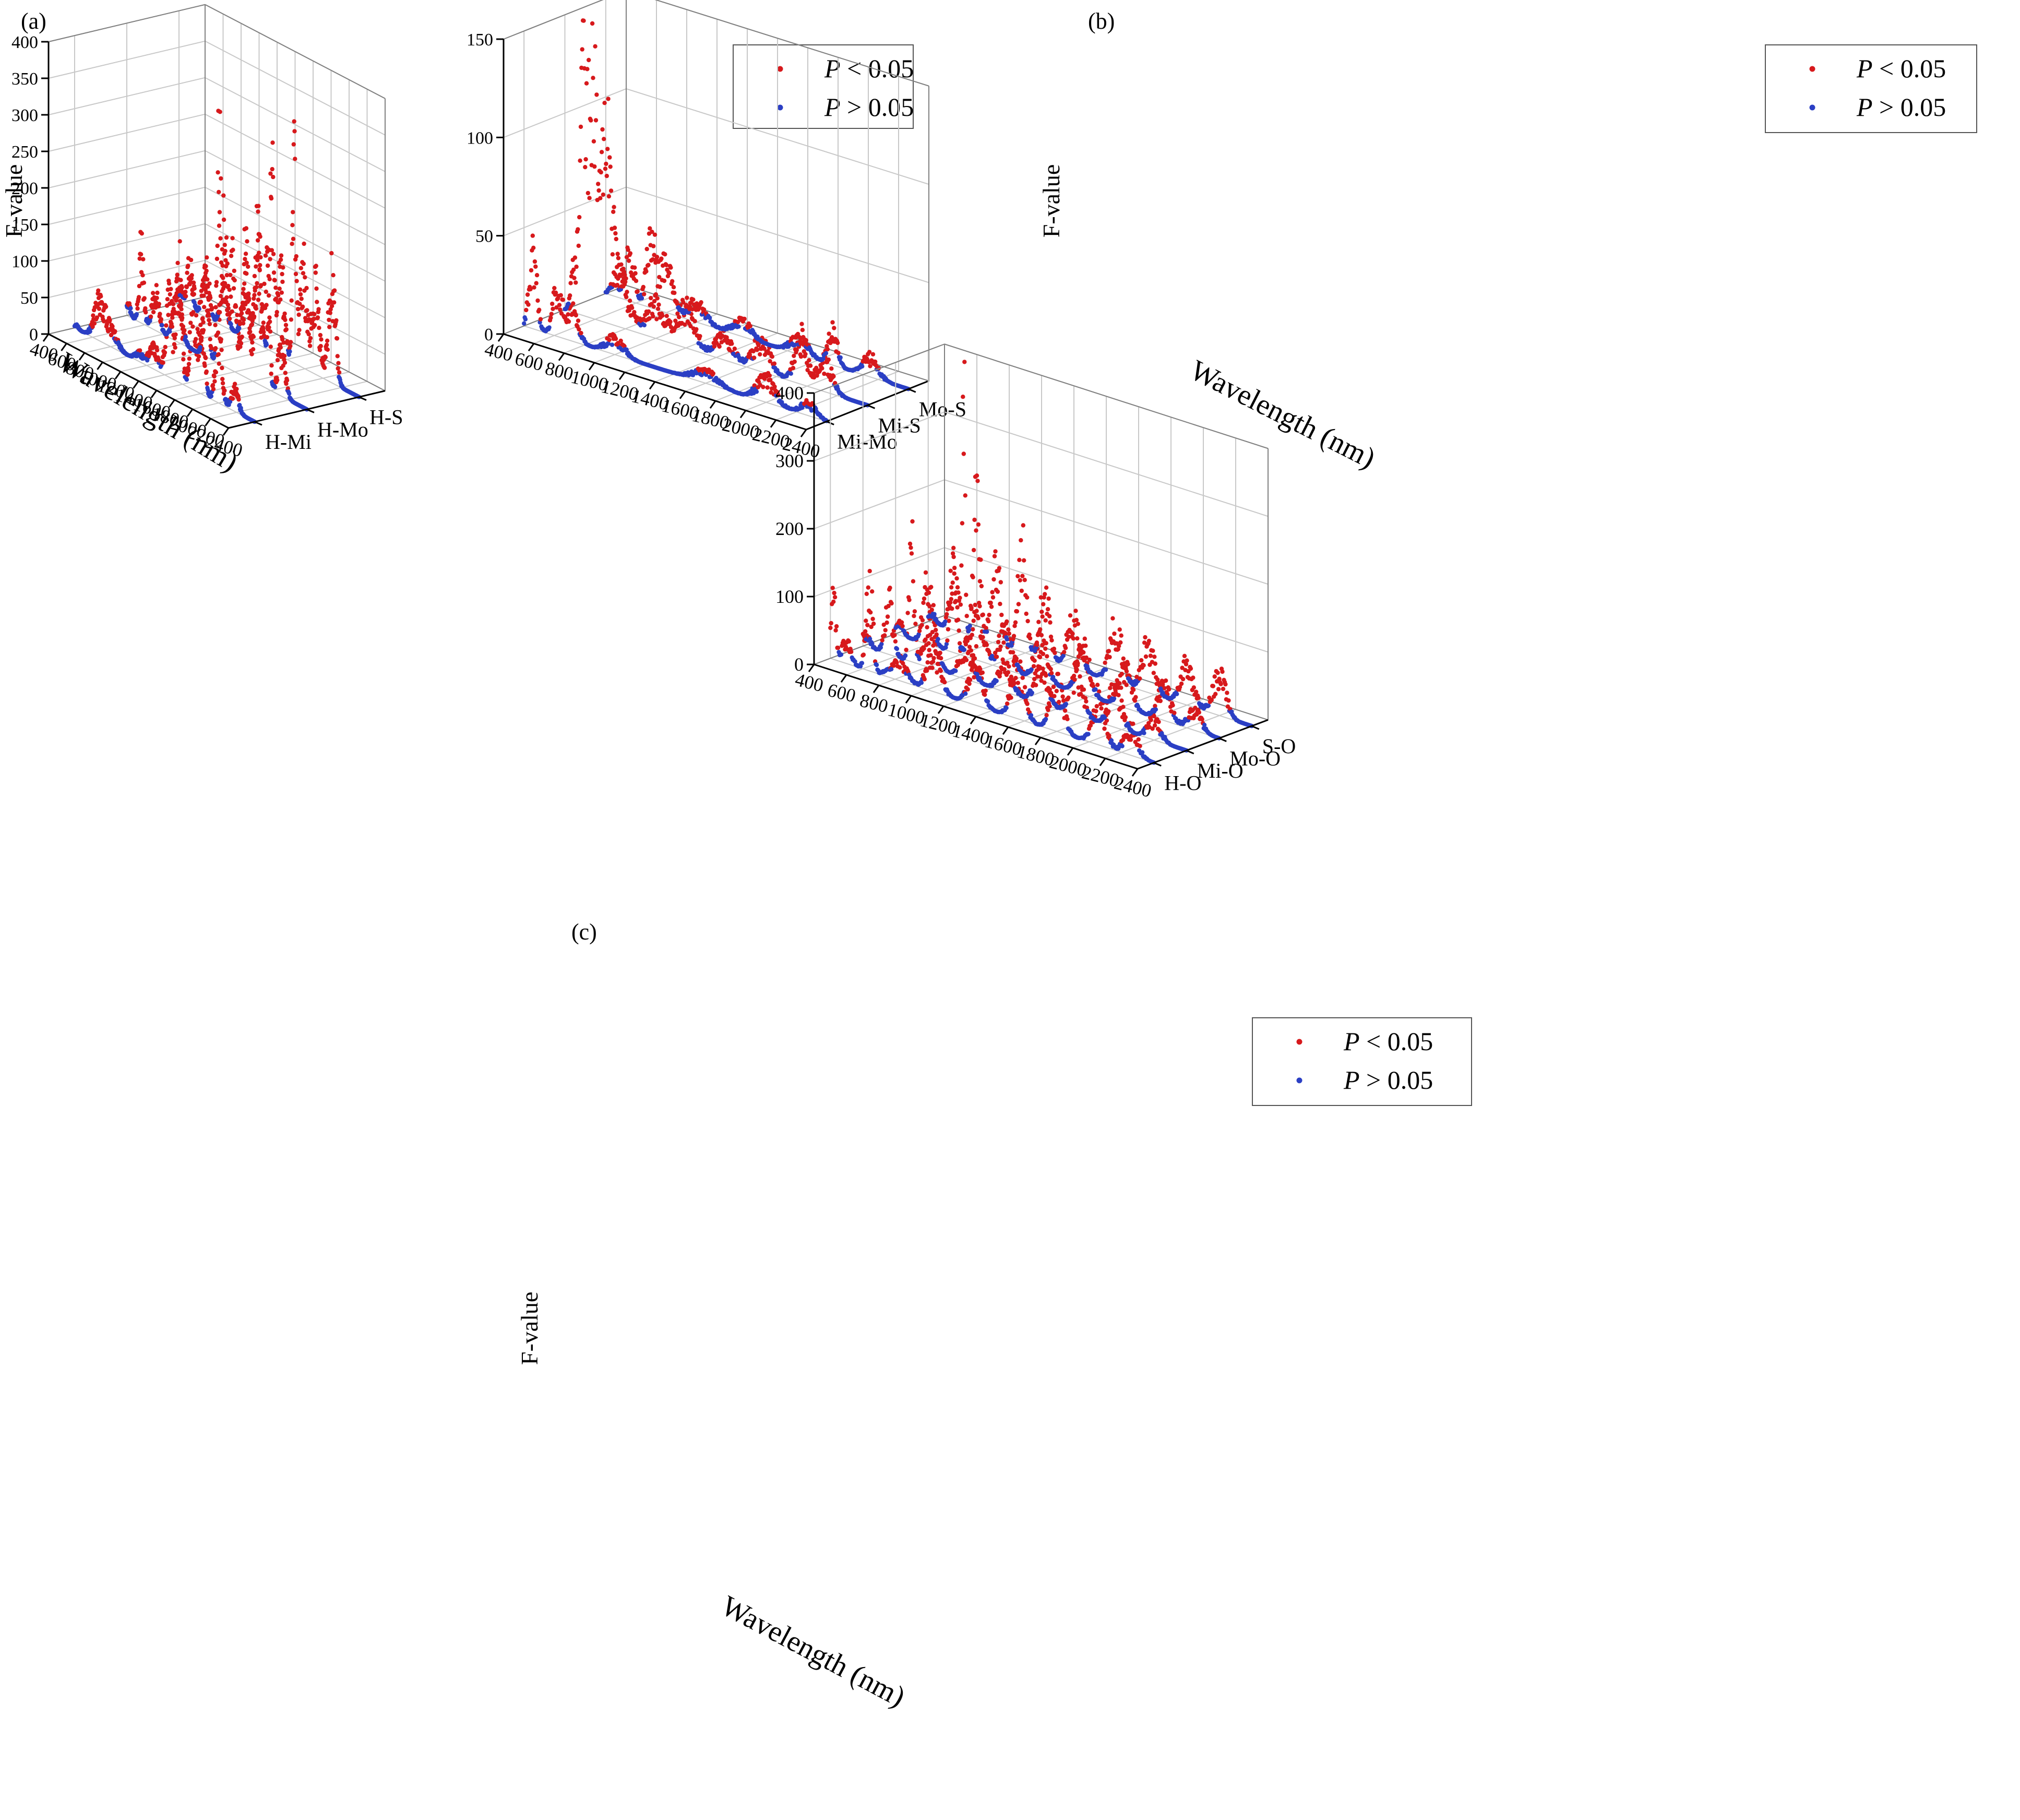  Describe the element at coordinates (1183, 782) in the screenshot. I see `category-label: H-O` at that location.